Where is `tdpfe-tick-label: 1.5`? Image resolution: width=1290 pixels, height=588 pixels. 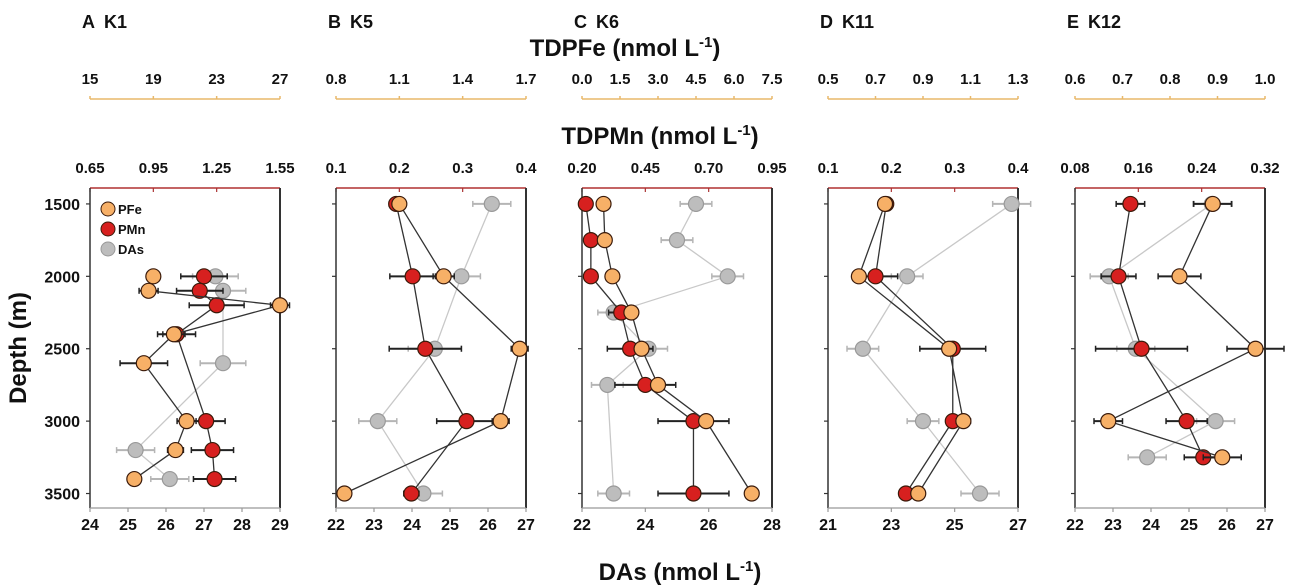
tdpfe-tick-label: 1.5 is located at coordinates (620, 79).